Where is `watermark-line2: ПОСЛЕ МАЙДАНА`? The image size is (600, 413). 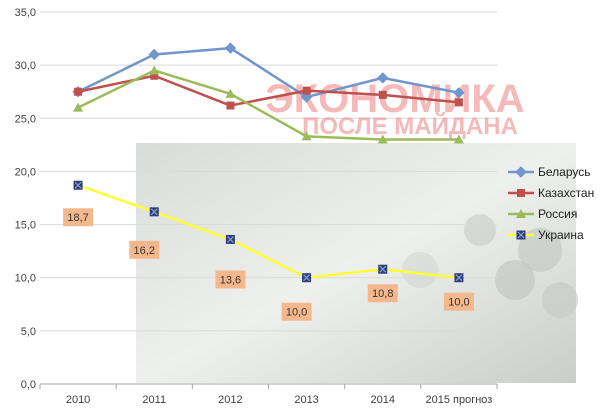 watermark-line2: ПОСЛЕ МАЙДАНА is located at coordinates (410, 126).